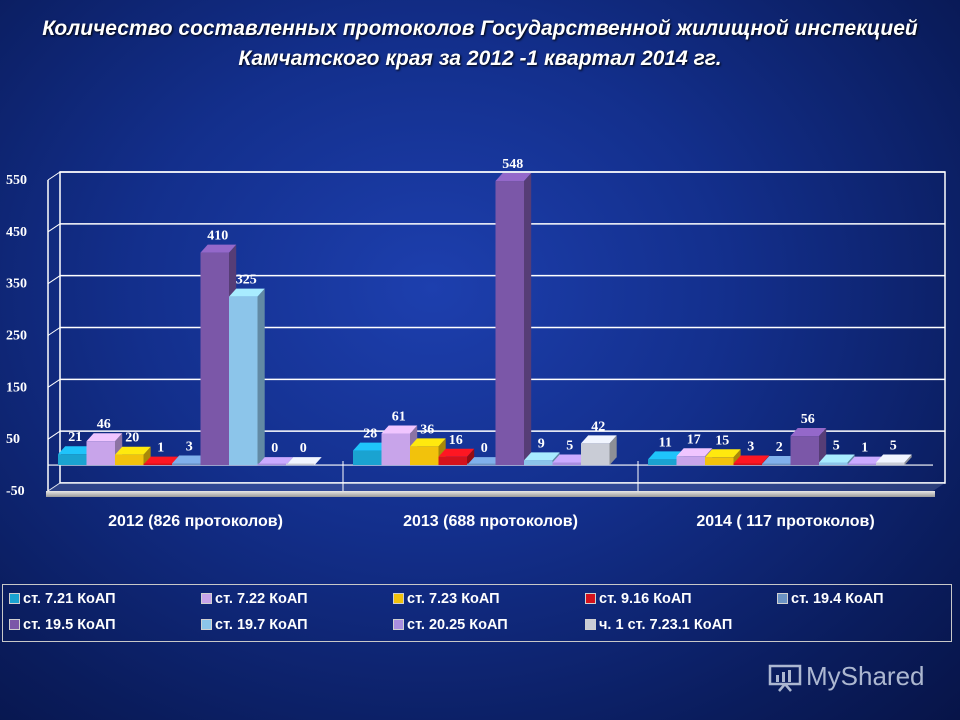 The width and height of the screenshot is (960, 720). What do you see at coordinates (779, 447) in the screenshot?
I see `data-label: 2` at bounding box center [779, 447].